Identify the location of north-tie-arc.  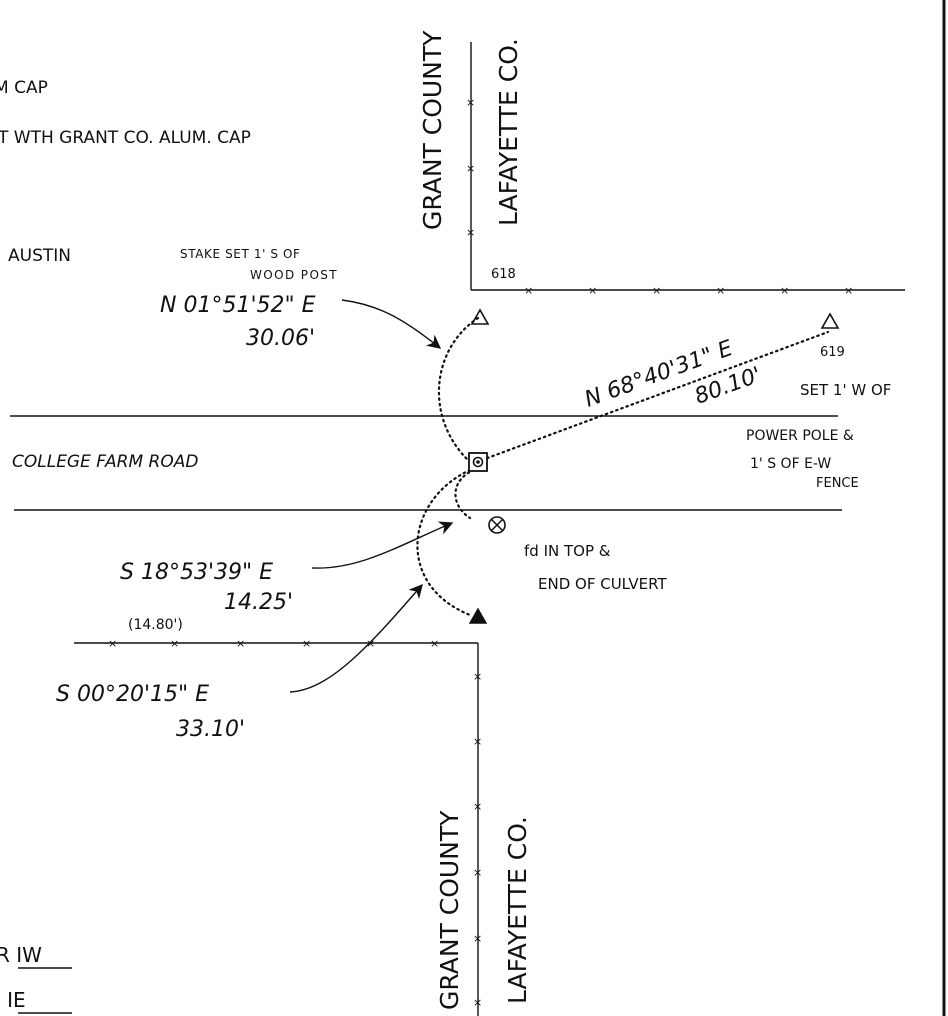
(459, 390).